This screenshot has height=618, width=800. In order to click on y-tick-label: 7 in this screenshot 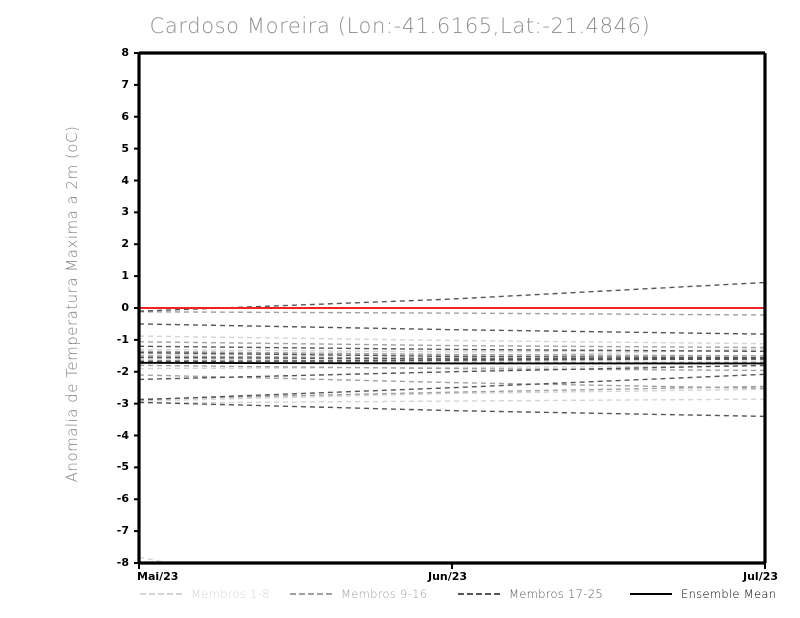, I will do `click(125, 84)`.